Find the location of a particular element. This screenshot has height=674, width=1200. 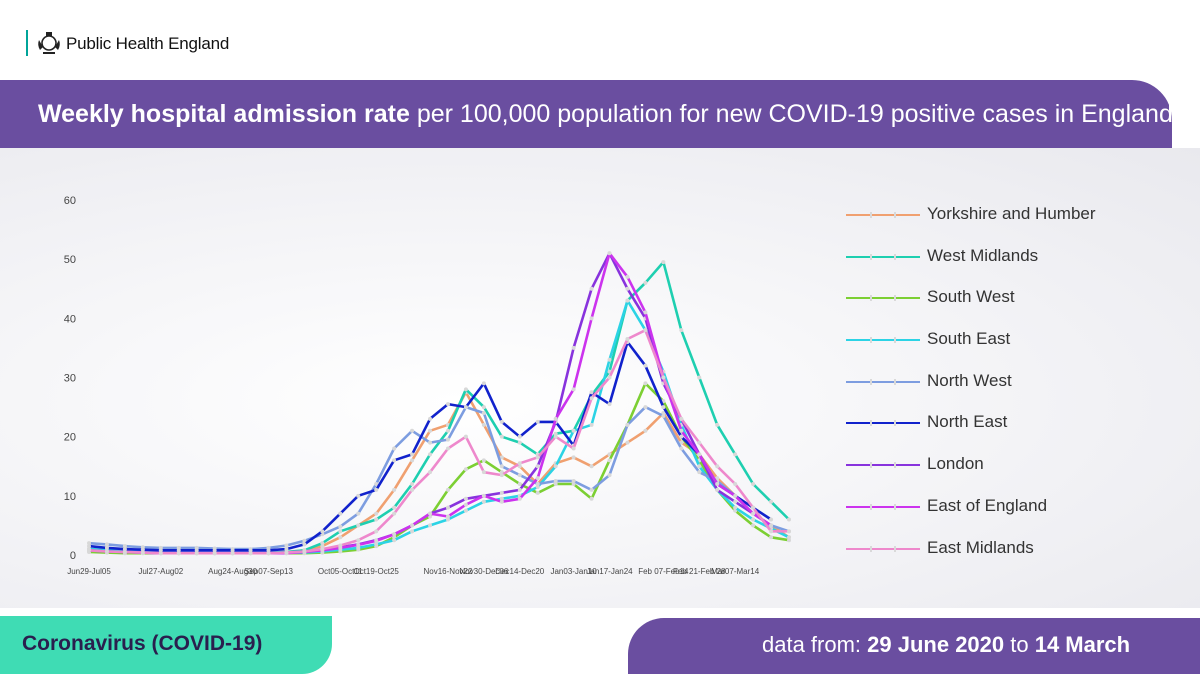

legend-item-south-east: South East is located at coordinates (1011, 346).